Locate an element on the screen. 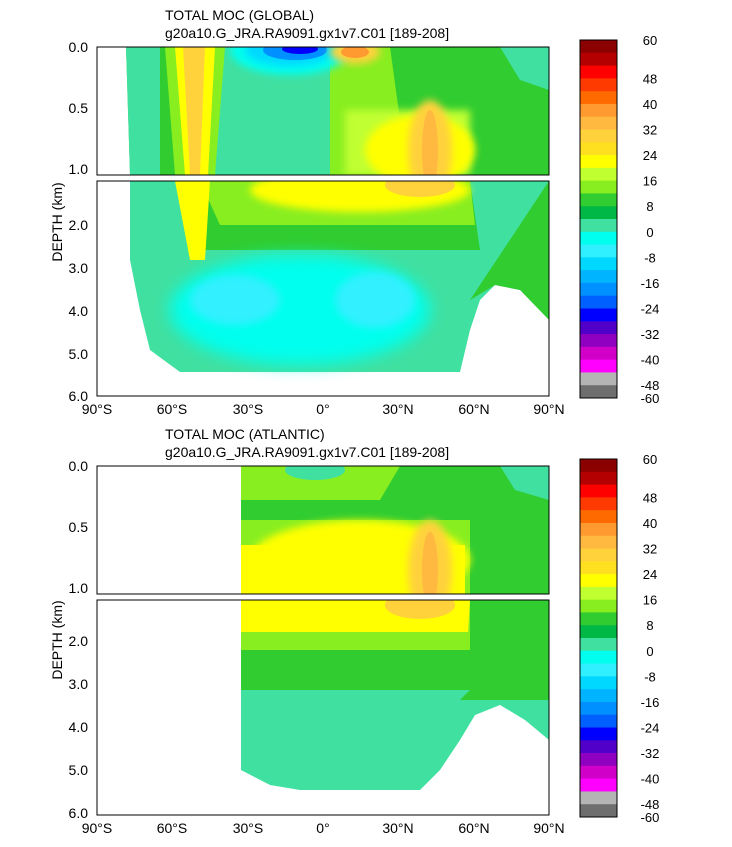  colorbar-label: 48 is located at coordinates (650, 497).